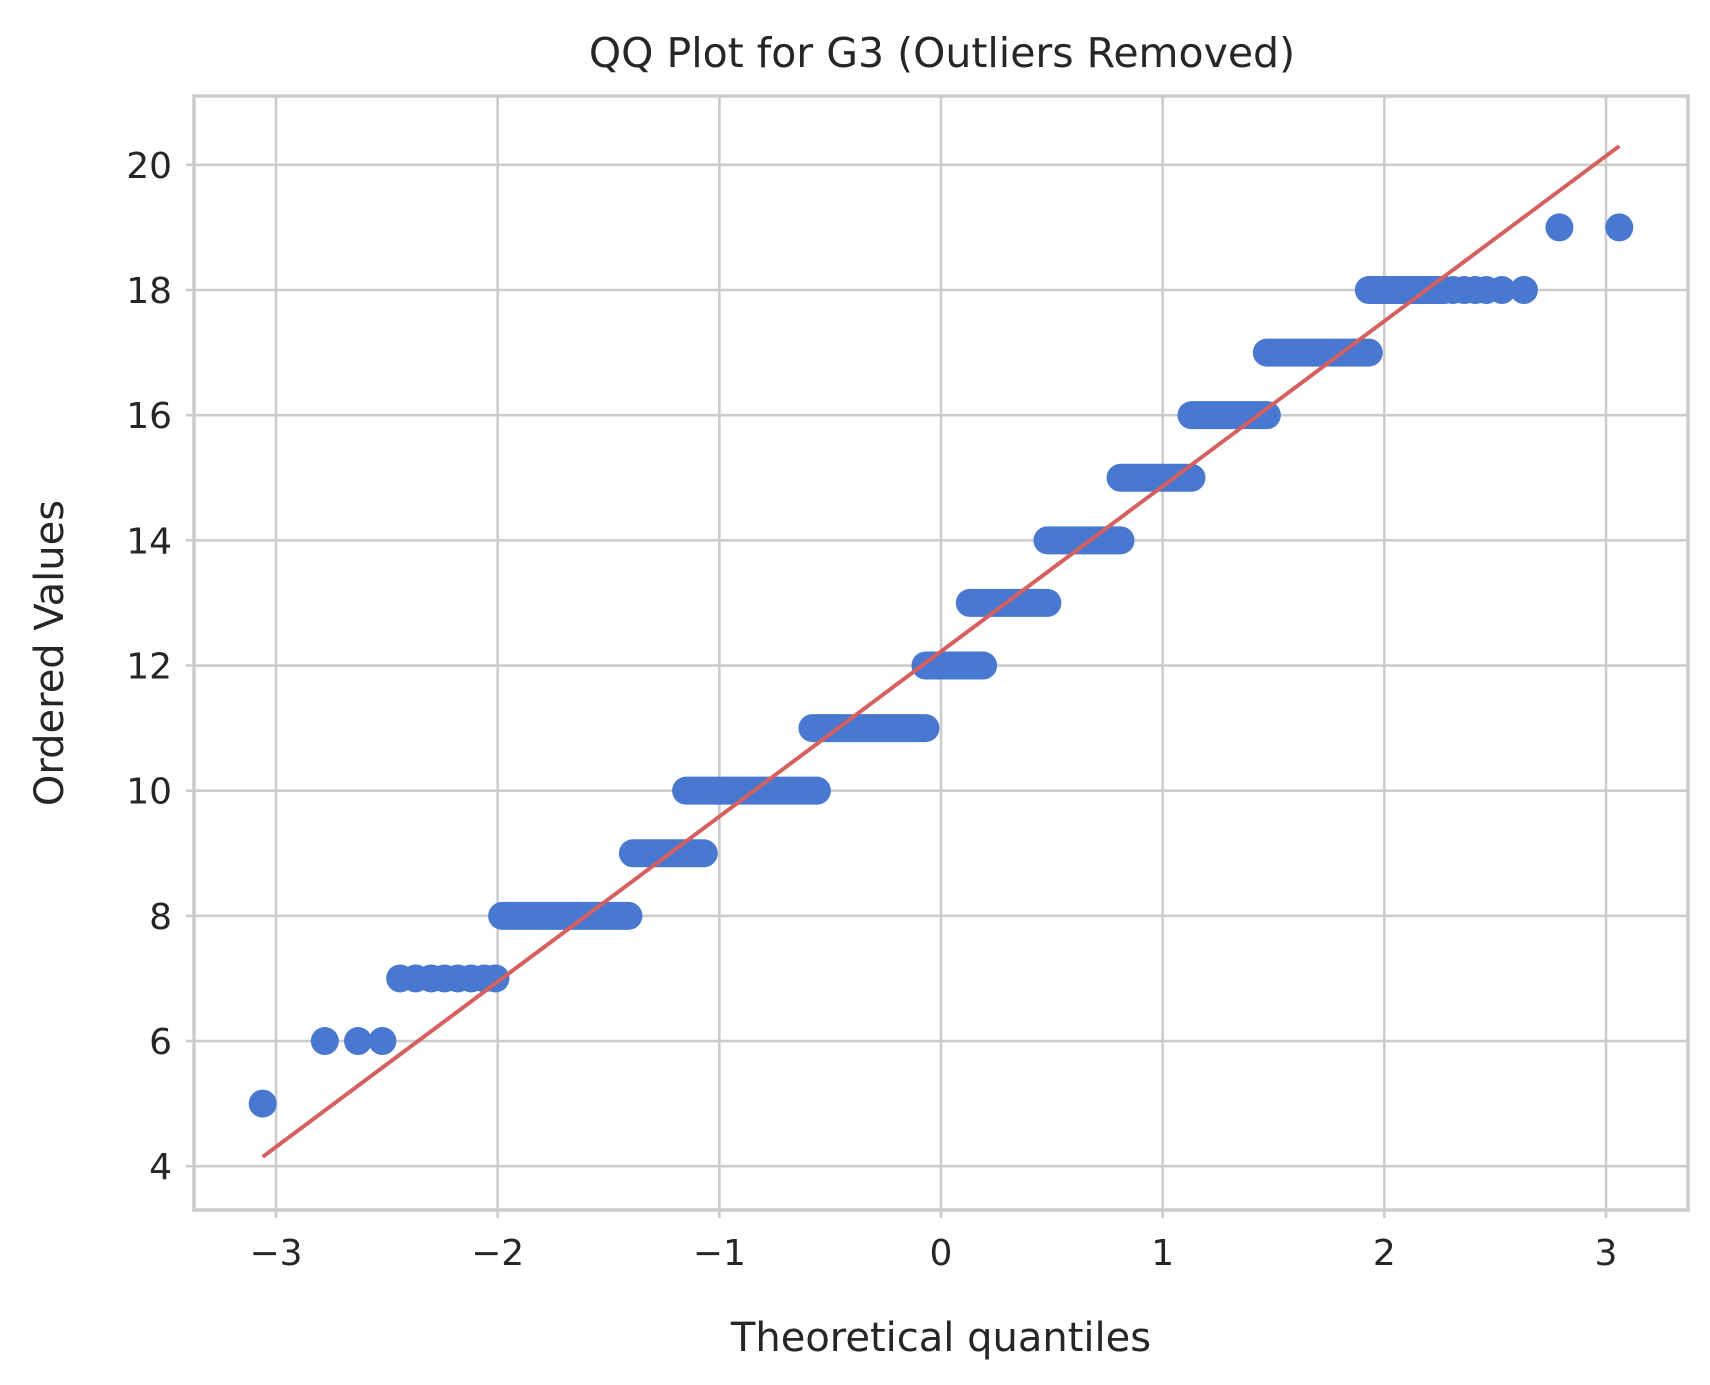 The image size is (1710, 1385). What do you see at coordinates (940, 1338) in the screenshot?
I see `x-axis-label: Theoretical quantiles` at bounding box center [940, 1338].